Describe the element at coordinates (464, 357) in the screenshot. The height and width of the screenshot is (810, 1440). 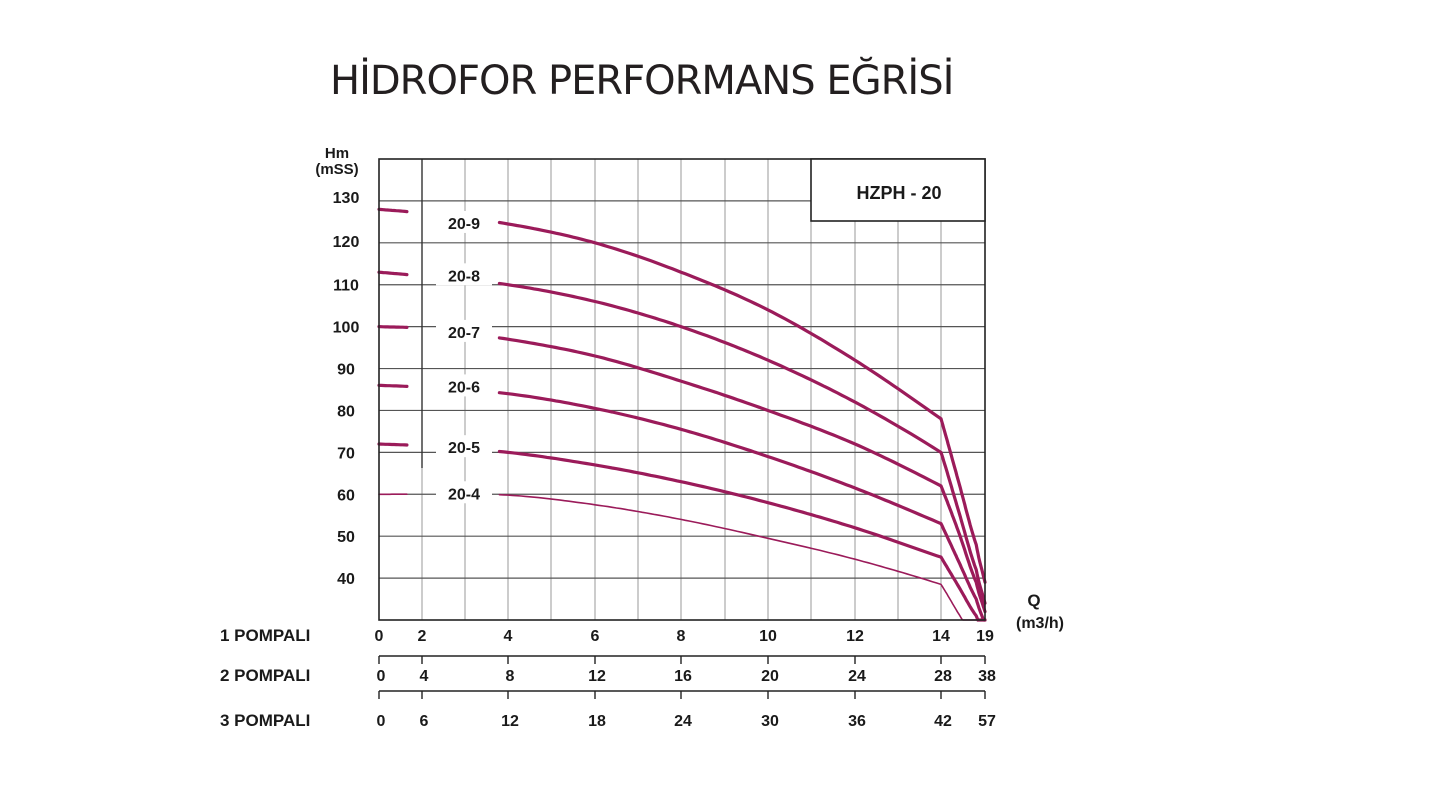
I see `curve-labels: 20-9 20-8 20-7 20-6 20-5 20-4` at that location.